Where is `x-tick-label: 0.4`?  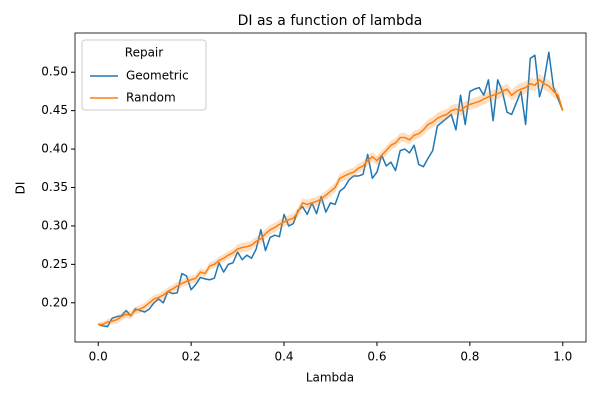
x-tick-label: 0.4 is located at coordinates (283, 357).